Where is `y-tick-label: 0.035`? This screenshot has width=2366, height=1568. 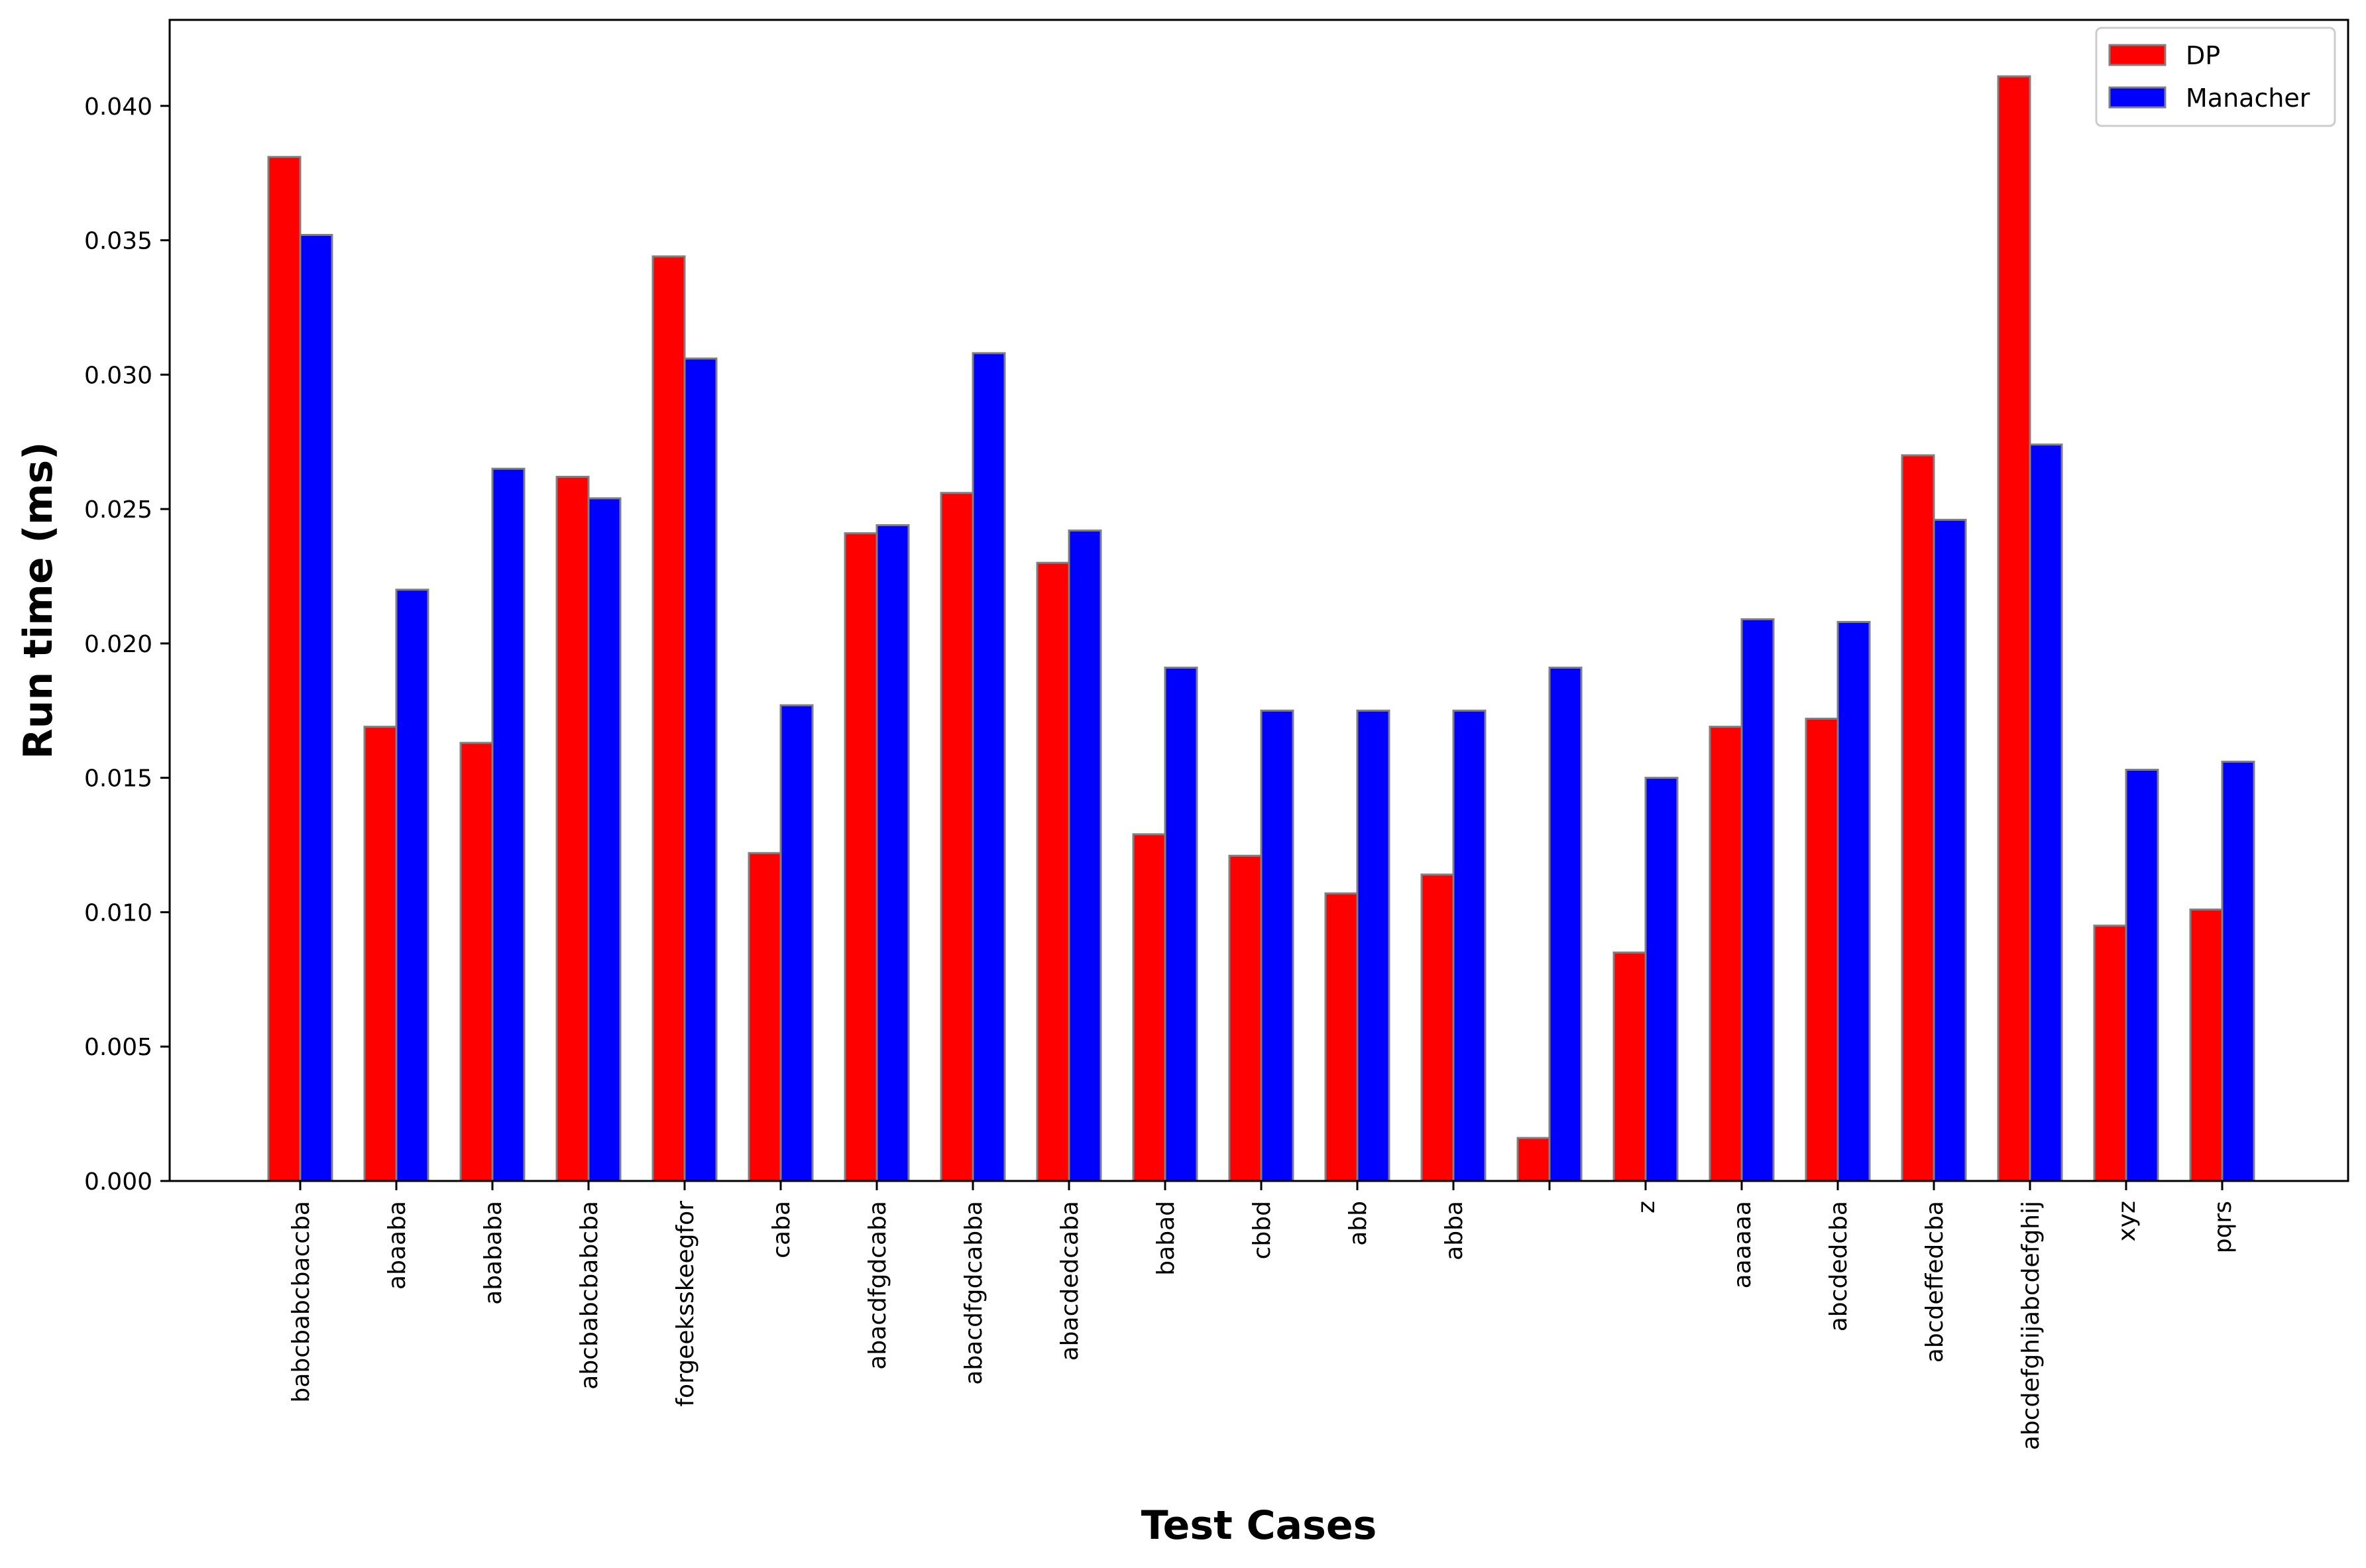
y-tick-label: 0.035 is located at coordinates (118, 242).